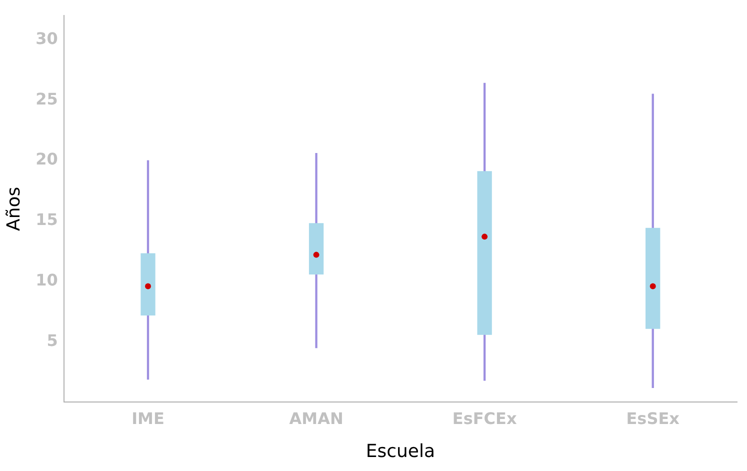 The image size is (747, 471). I want to click on x-tick-label: IME, so click(148, 418).